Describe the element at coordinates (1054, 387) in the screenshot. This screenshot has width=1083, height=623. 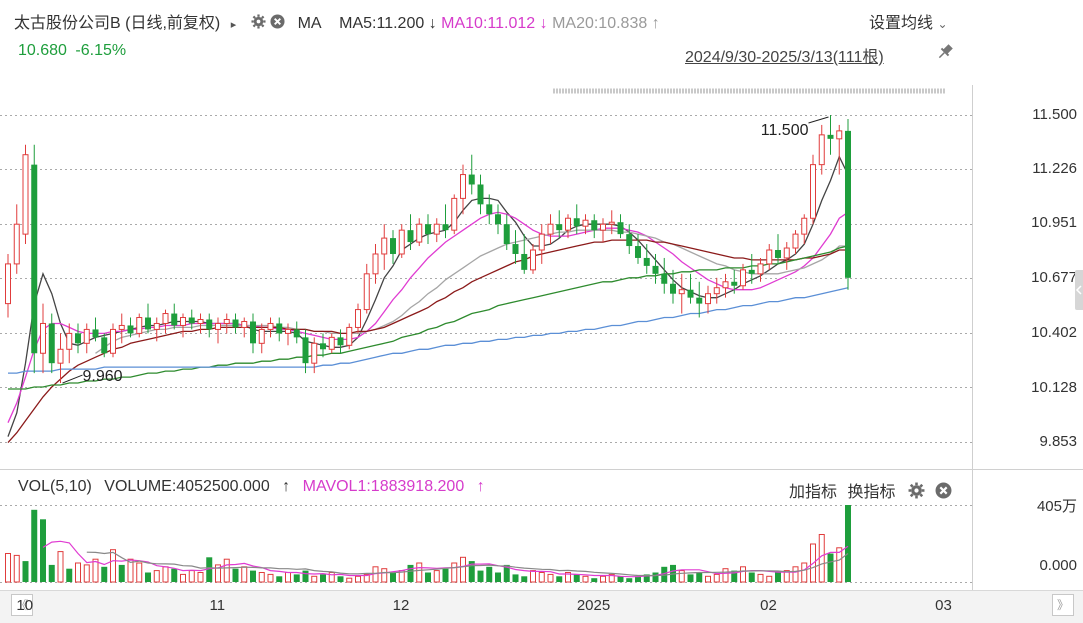
I see `y-tick-label: 10.128` at that location.